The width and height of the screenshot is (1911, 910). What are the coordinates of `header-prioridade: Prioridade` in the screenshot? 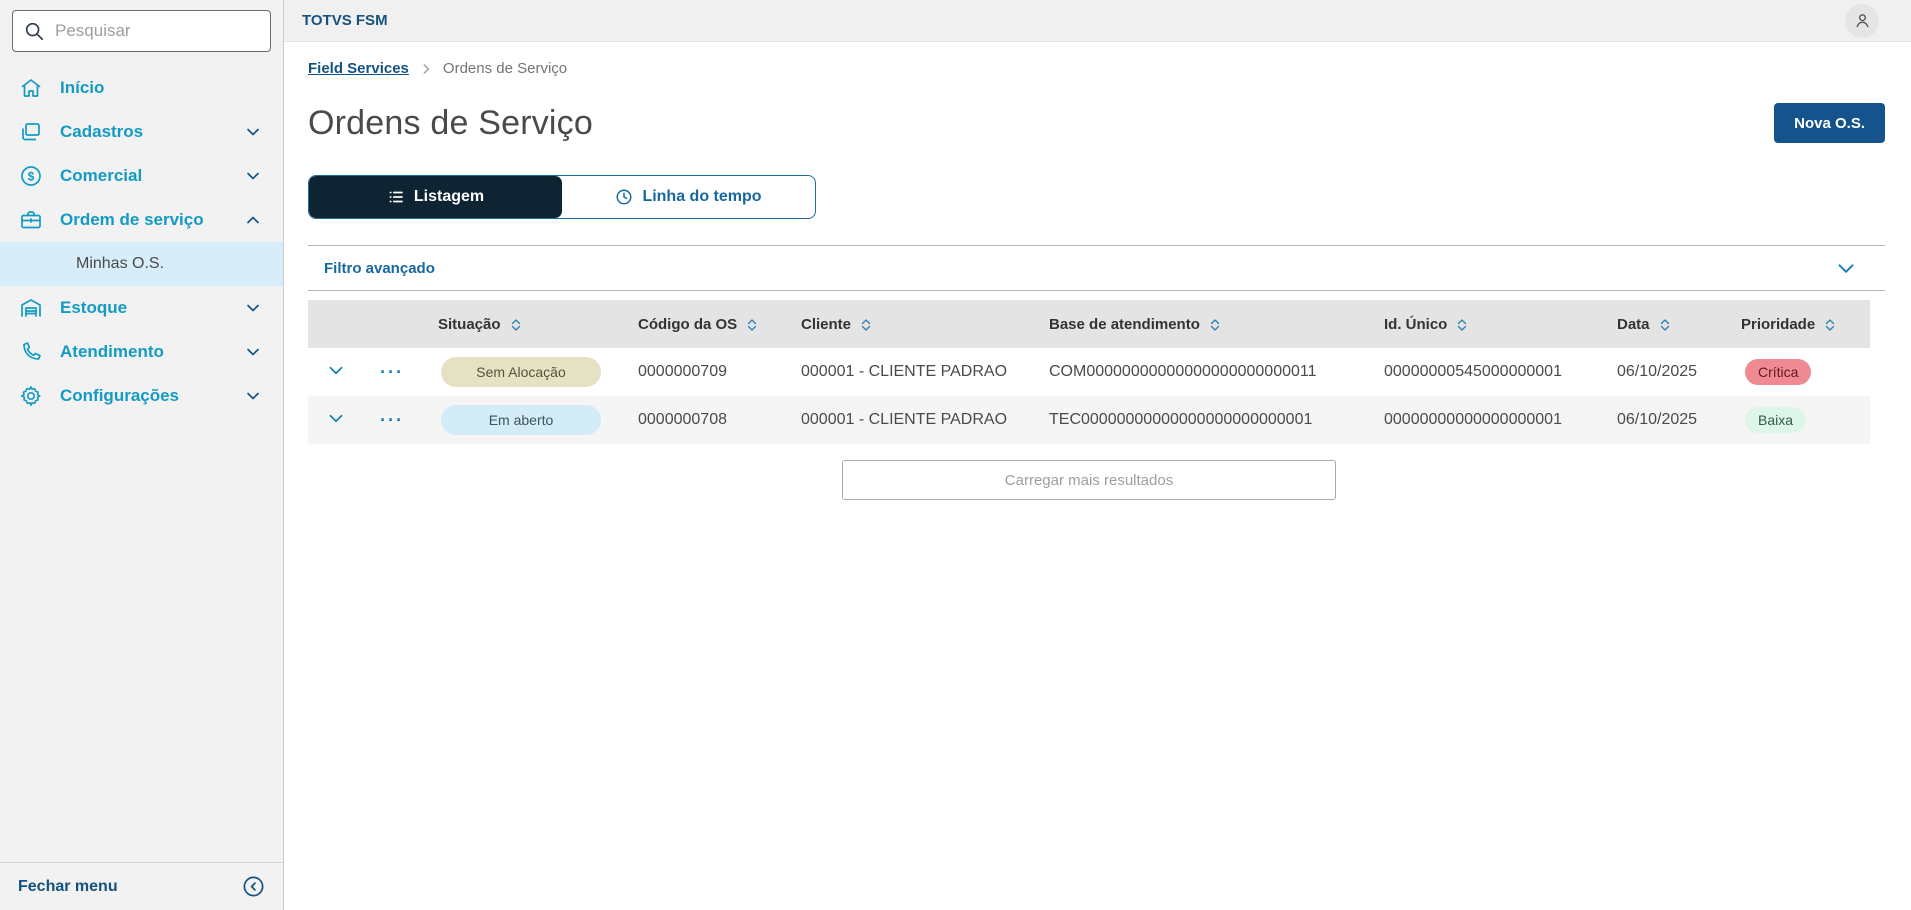 It's located at (1797, 324).